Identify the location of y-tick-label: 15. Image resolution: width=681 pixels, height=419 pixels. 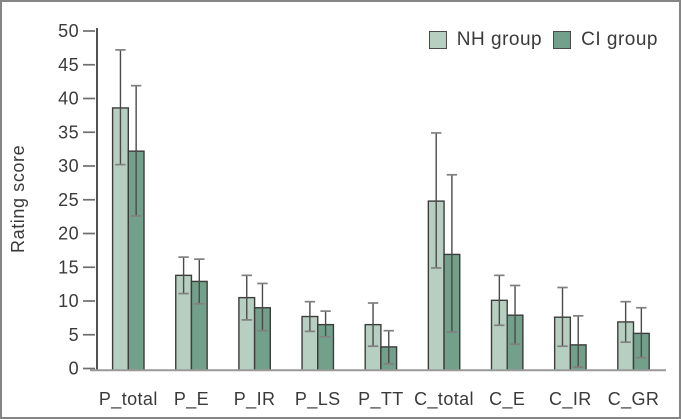
(68, 267).